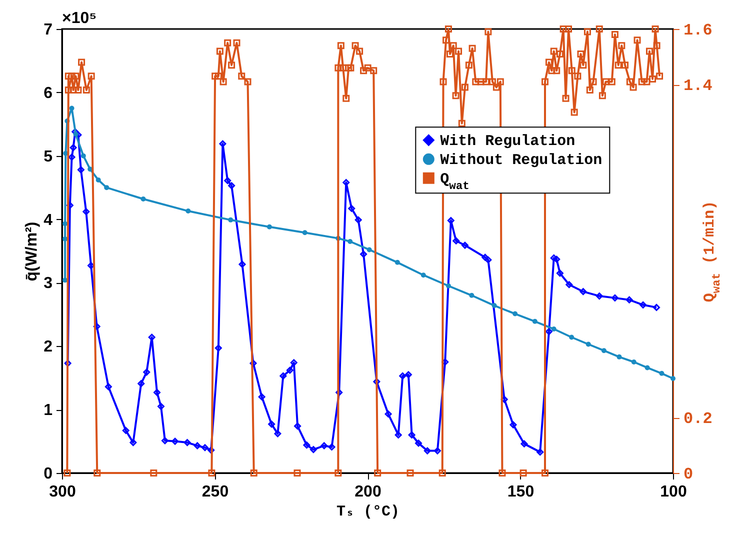 The width and height of the screenshot is (735, 533). I want to click on y2-tick-label: 1.4, so click(698, 86).